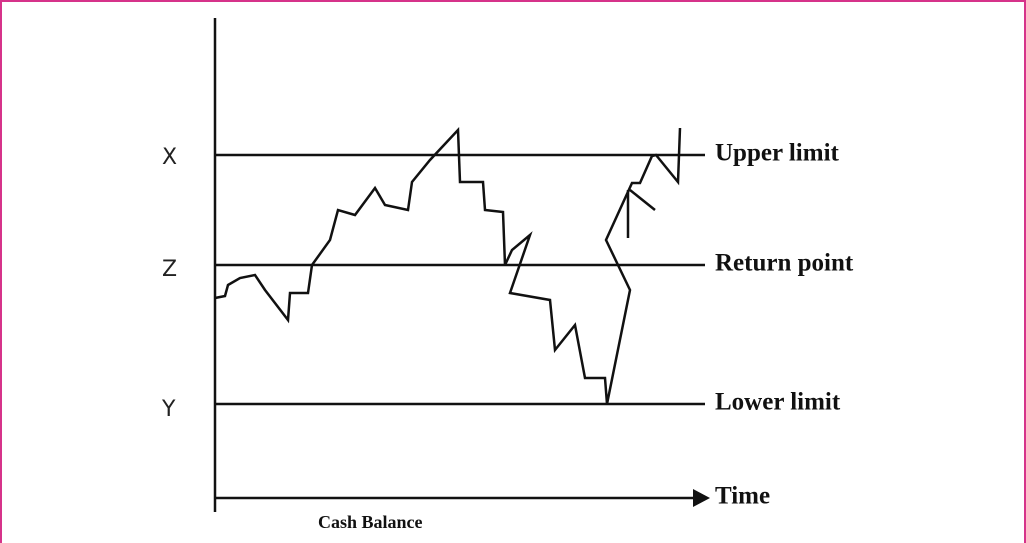 The height and width of the screenshot is (543, 1026). Describe the element at coordinates (742, 496) in the screenshot. I see `axis-label: Time` at that location.